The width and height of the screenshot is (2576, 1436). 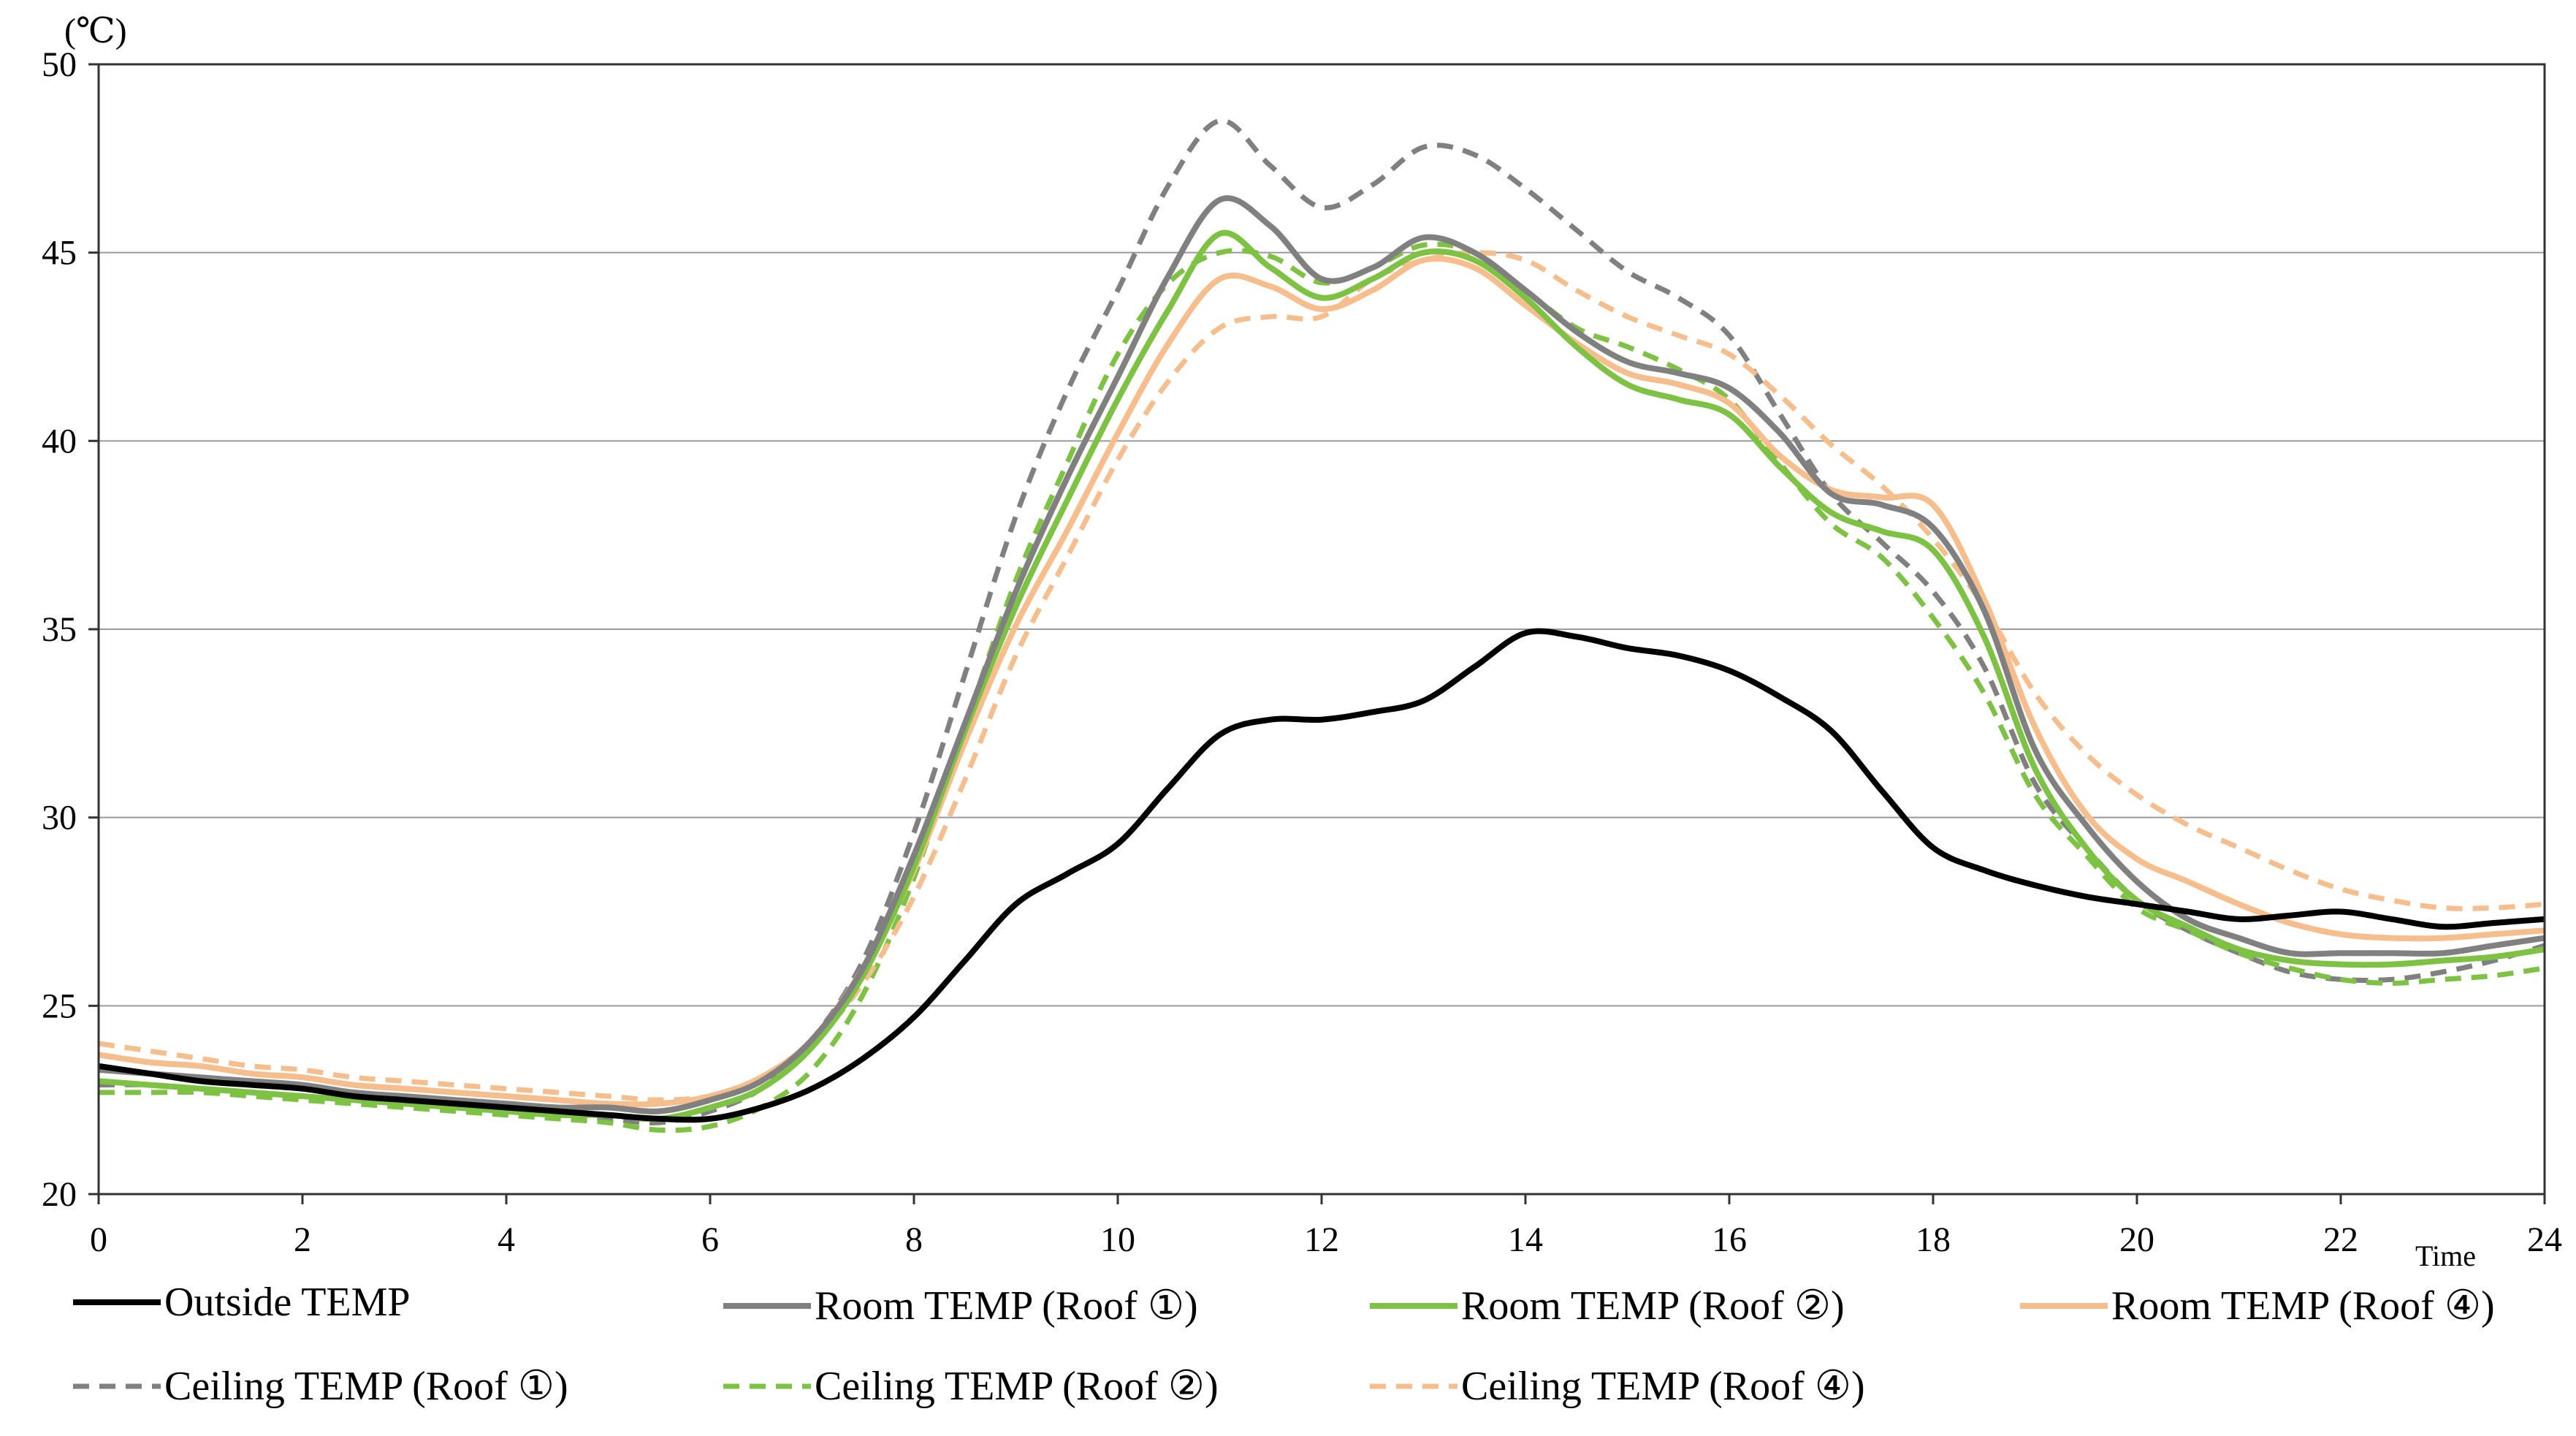 I want to click on y-tick-label: 45, so click(x=60, y=253).